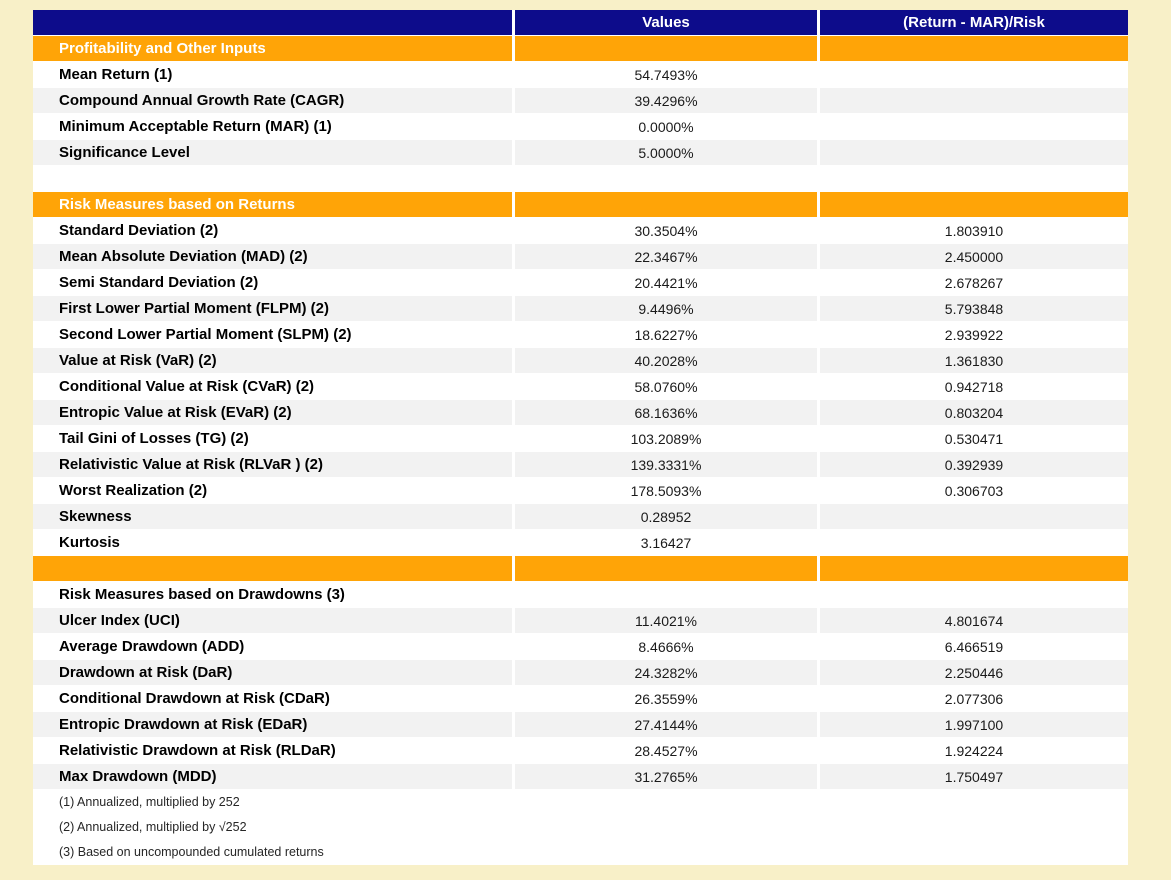 The width and height of the screenshot is (1171, 880). Describe the element at coordinates (272, 490) in the screenshot. I see `metric-label: Worst Realization (2)` at that location.